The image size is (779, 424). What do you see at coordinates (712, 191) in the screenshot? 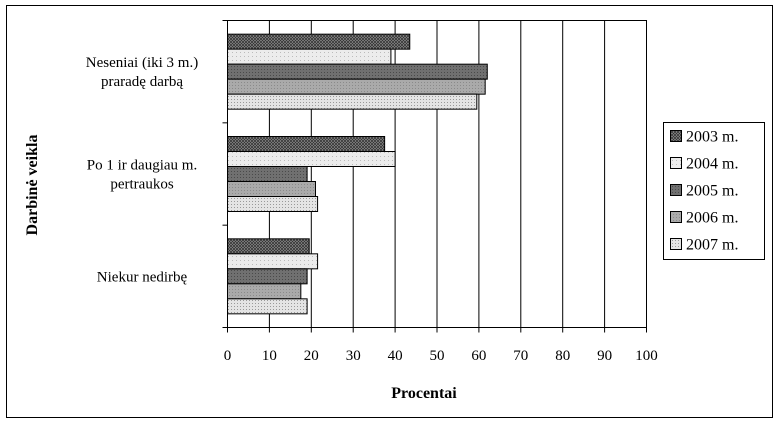
I see `legend-label: 2005 m.` at bounding box center [712, 191].